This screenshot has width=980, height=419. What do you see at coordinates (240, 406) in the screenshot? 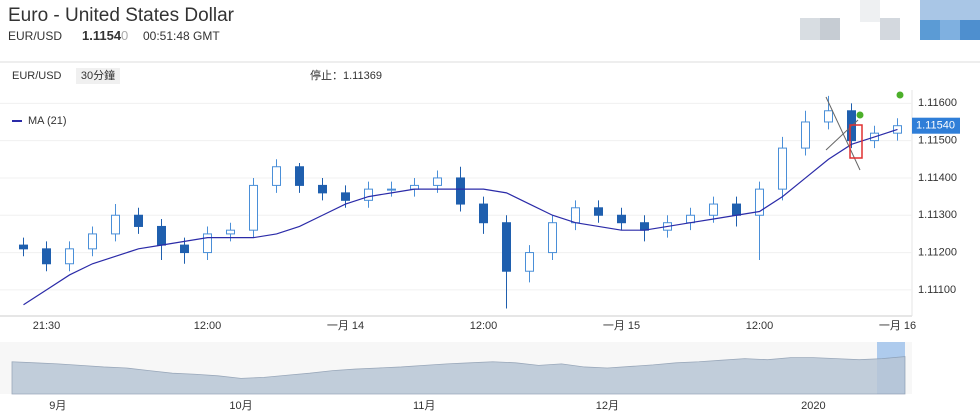
I see `navigator-label: 10月` at bounding box center [240, 406].